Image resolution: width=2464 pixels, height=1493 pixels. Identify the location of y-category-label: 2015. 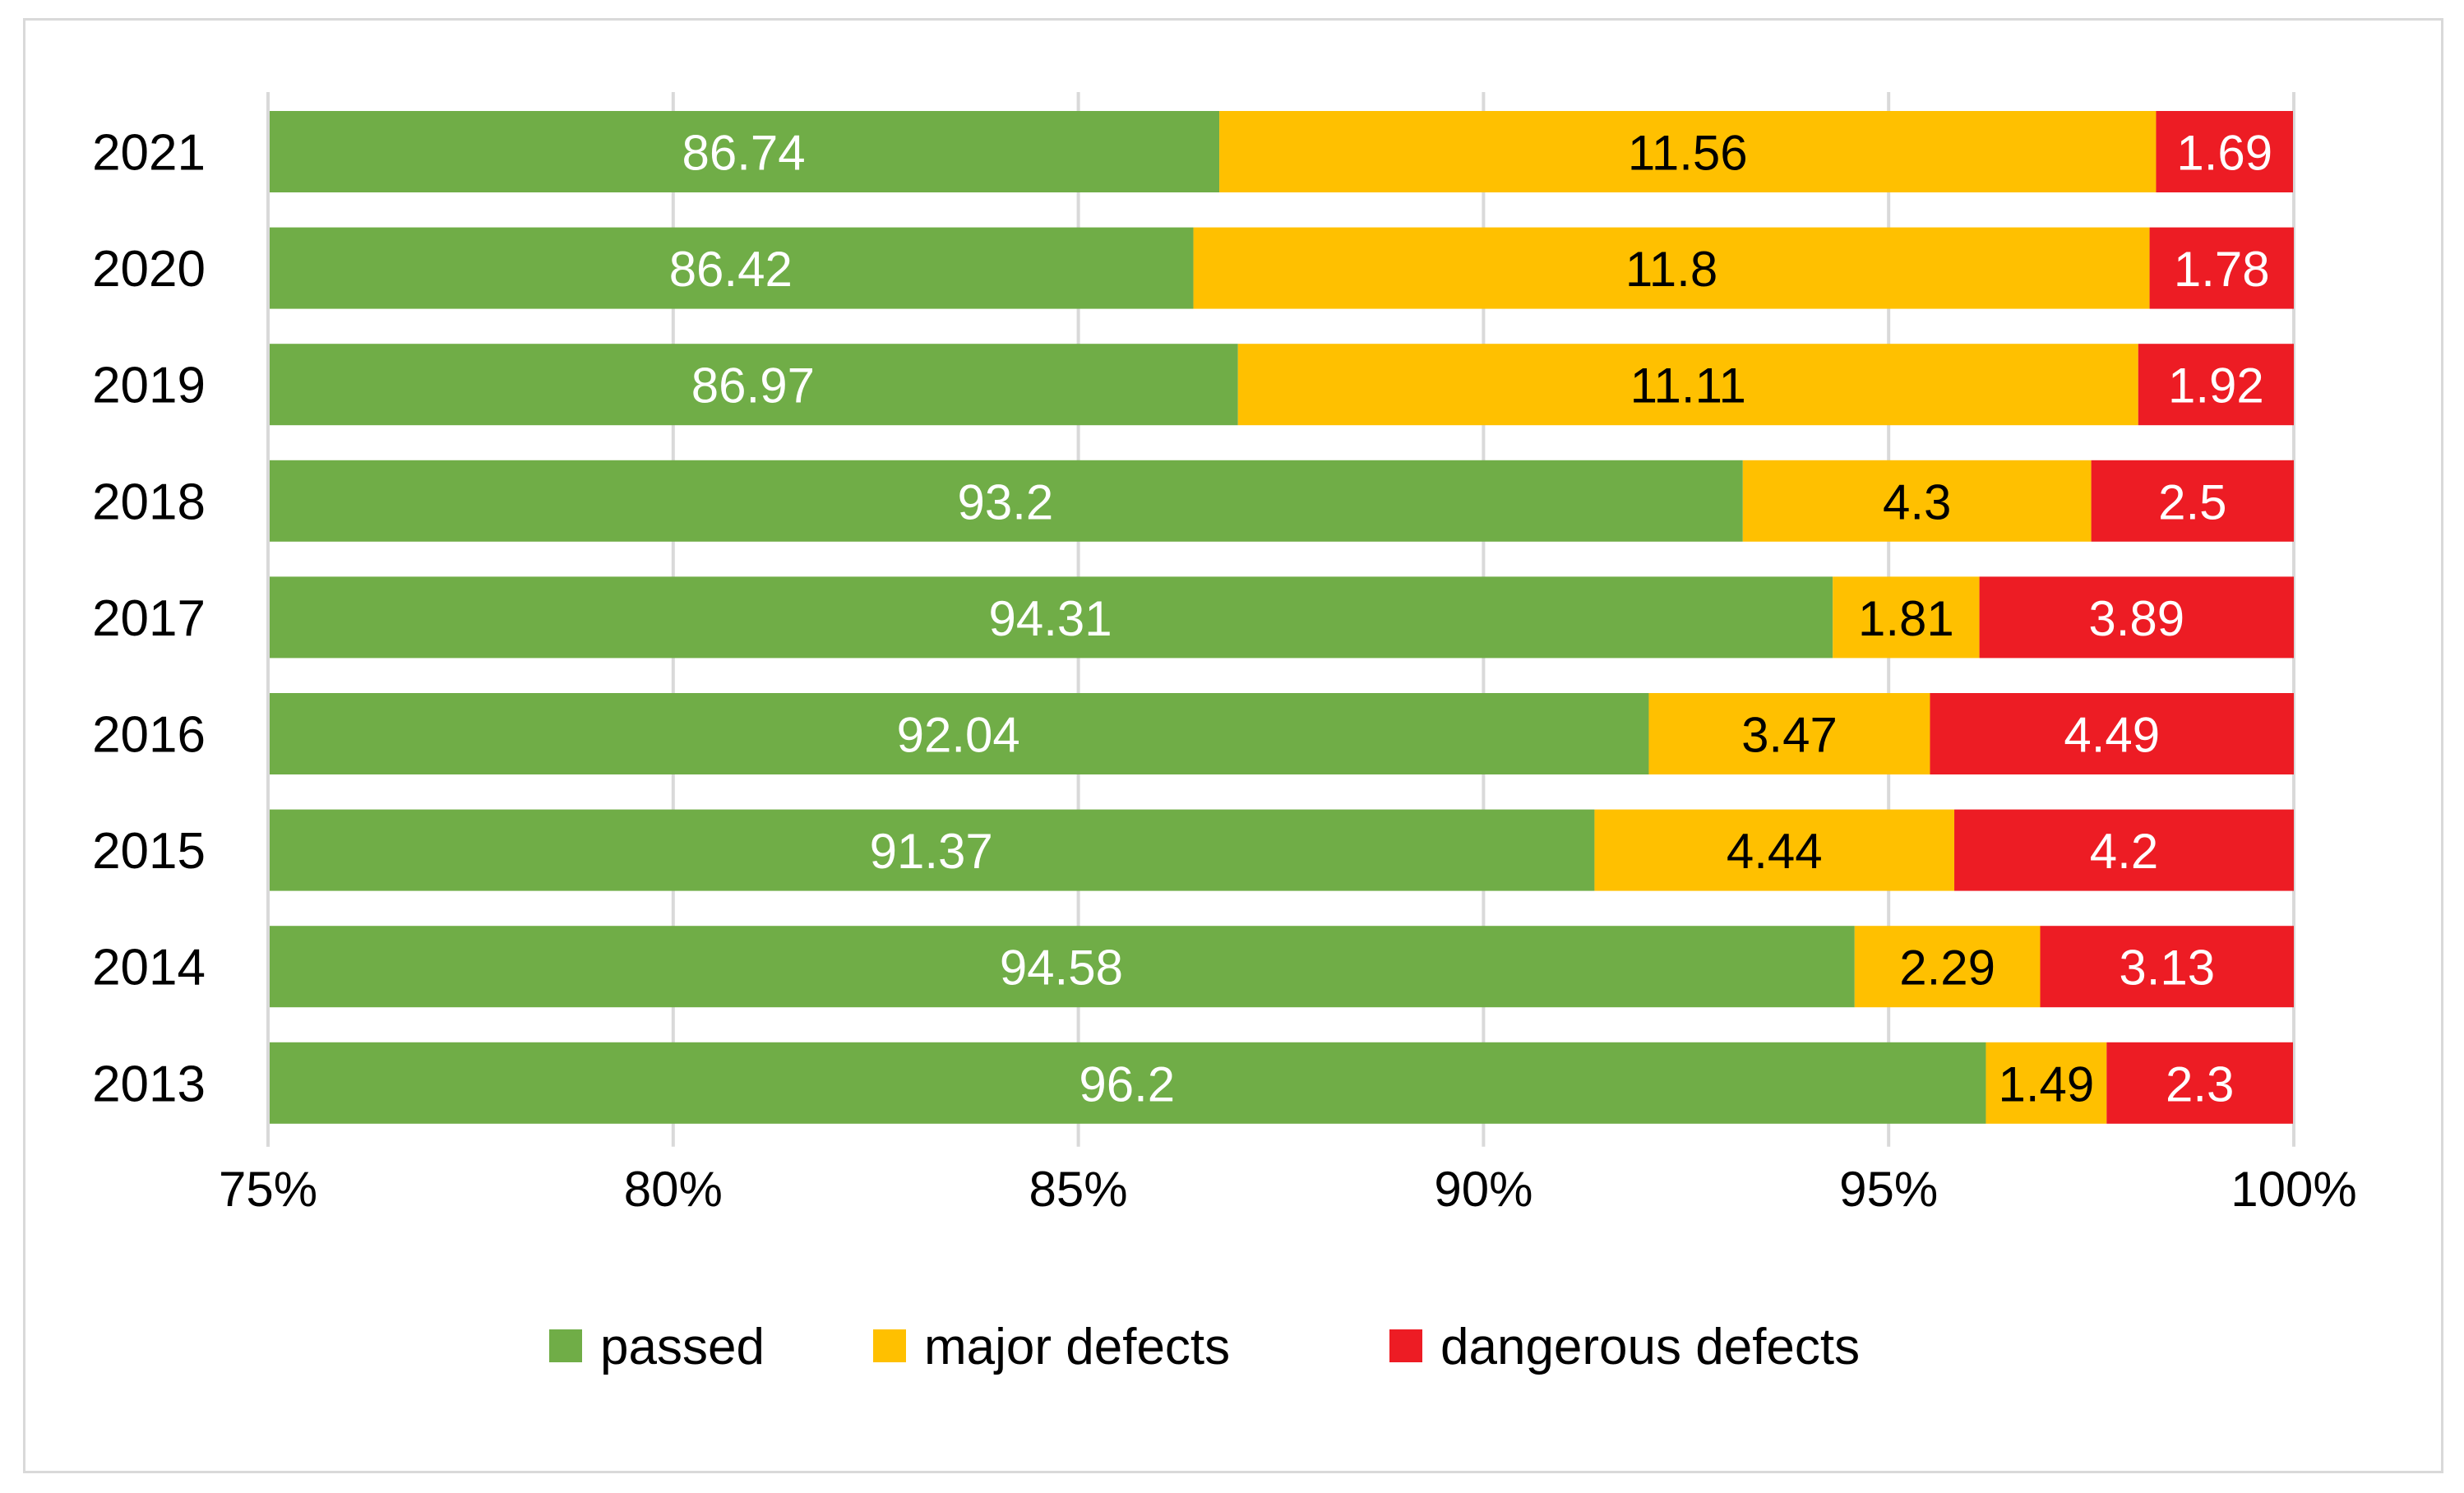
(149, 851).